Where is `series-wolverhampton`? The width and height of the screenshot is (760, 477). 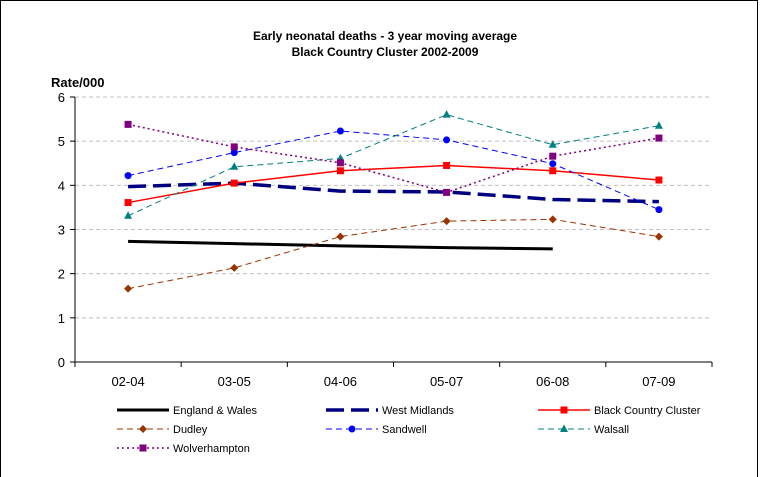
series-wolverhampton is located at coordinates (393, 158).